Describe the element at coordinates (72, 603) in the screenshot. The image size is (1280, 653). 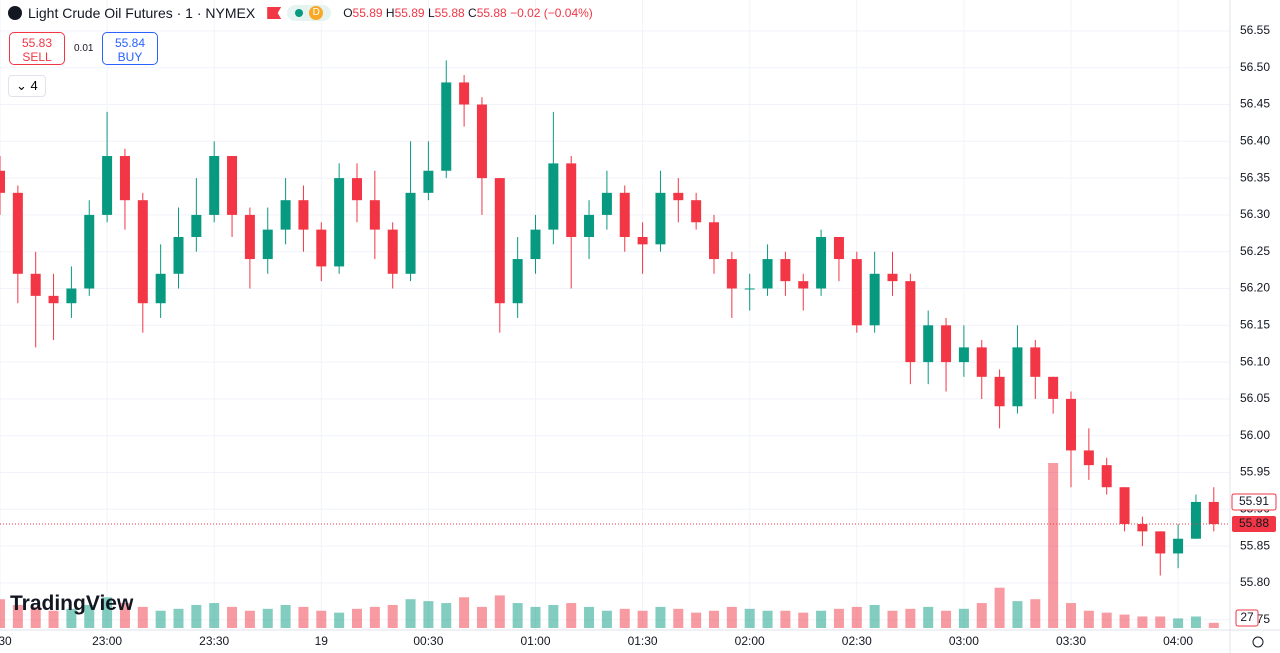
I see `watermark-text: TradingView` at that location.